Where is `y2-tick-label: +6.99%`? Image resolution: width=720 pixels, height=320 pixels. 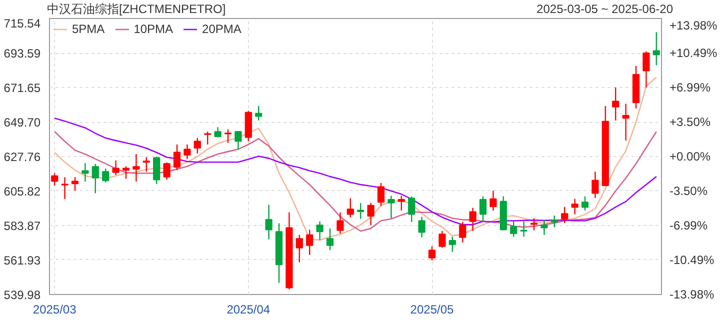 y2-tick-label: +6.99% is located at coordinates (690, 87).